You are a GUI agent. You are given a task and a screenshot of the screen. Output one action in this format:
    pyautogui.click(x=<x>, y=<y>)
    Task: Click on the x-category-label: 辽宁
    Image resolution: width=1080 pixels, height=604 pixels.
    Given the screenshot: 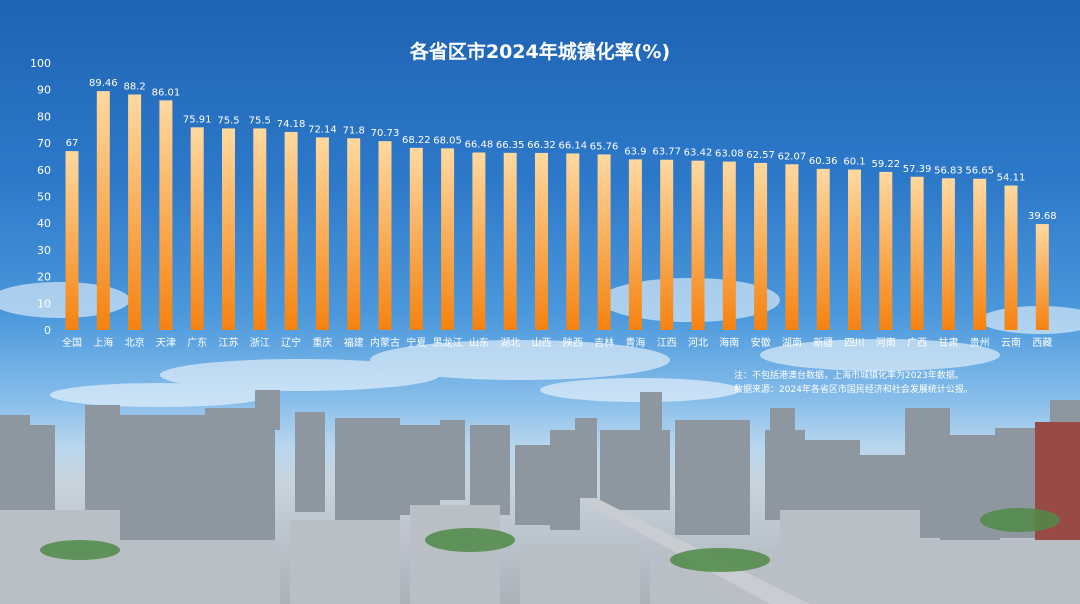 What is the action you would take?
    pyautogui.click(x=291, y=342)
    